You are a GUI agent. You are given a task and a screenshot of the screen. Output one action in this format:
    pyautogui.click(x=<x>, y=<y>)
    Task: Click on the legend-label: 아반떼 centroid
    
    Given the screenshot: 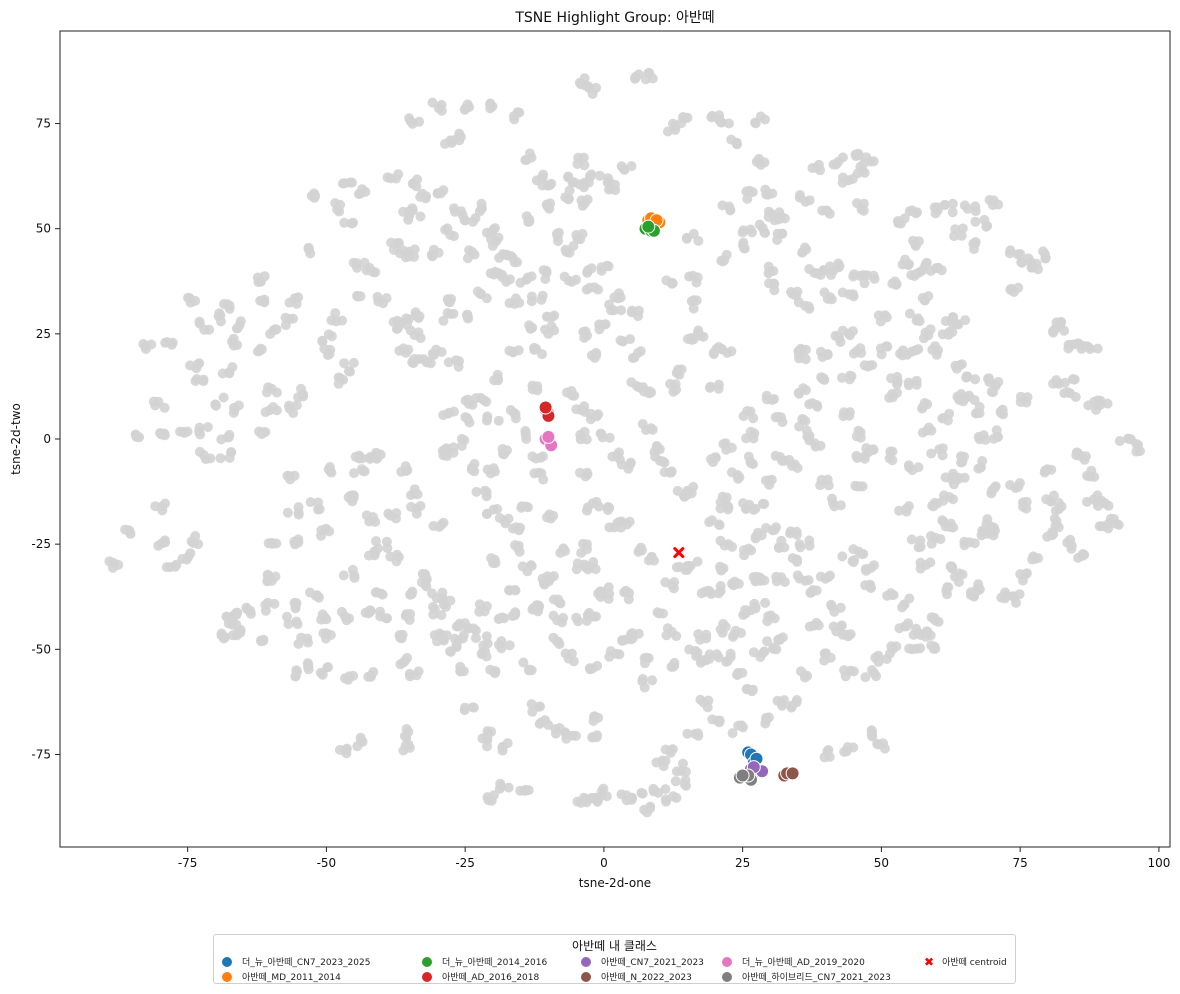 What is the action you would take?
    pyautogui.click(x=974, y=963)
    